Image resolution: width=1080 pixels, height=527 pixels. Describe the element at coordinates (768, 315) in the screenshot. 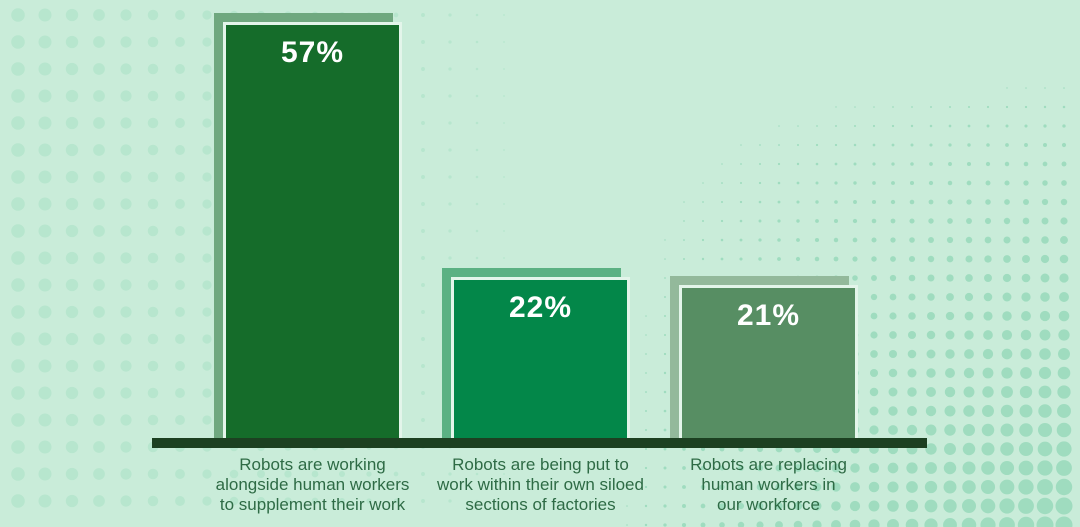

I see `bar-value-label: 21%` at that location.